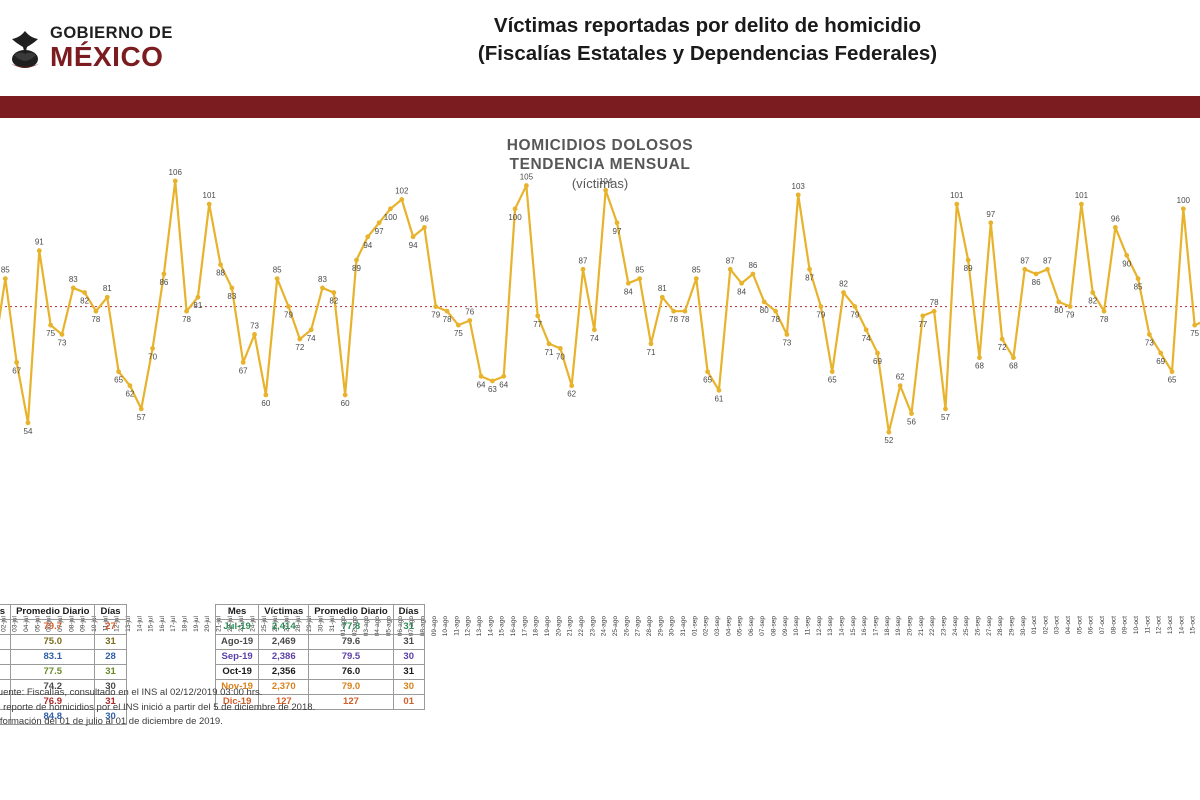 The image size is (1200, 800). Describe the element at coordinates (445, 626) in the screenshot. I see `svg-text: 10-ago` at that location.